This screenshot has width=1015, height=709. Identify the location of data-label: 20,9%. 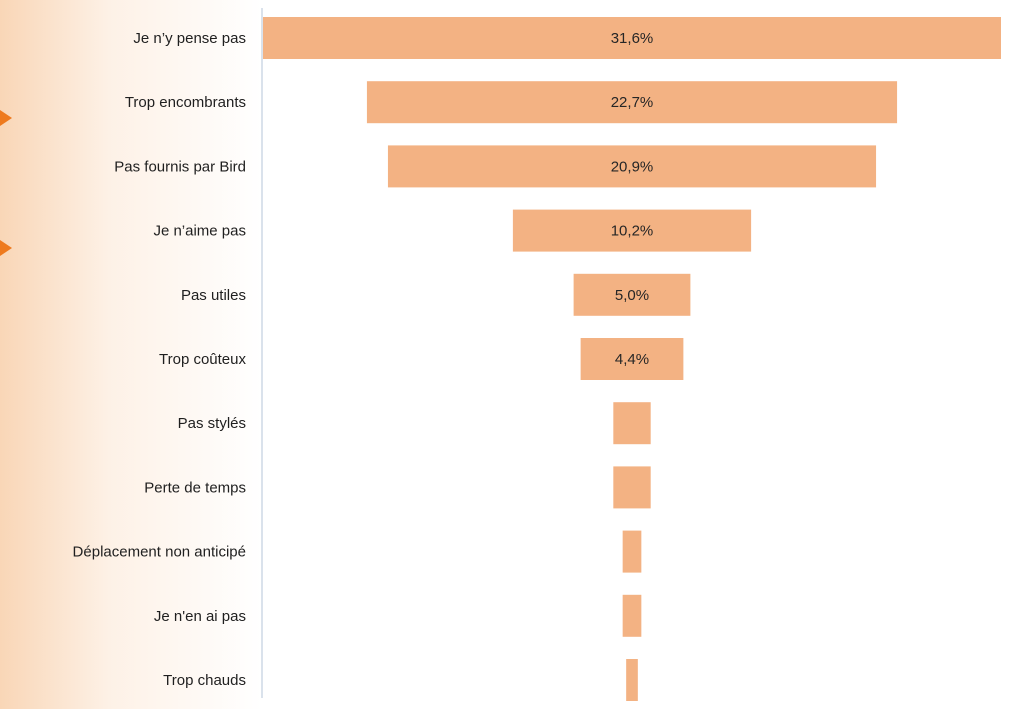
(632, 166).